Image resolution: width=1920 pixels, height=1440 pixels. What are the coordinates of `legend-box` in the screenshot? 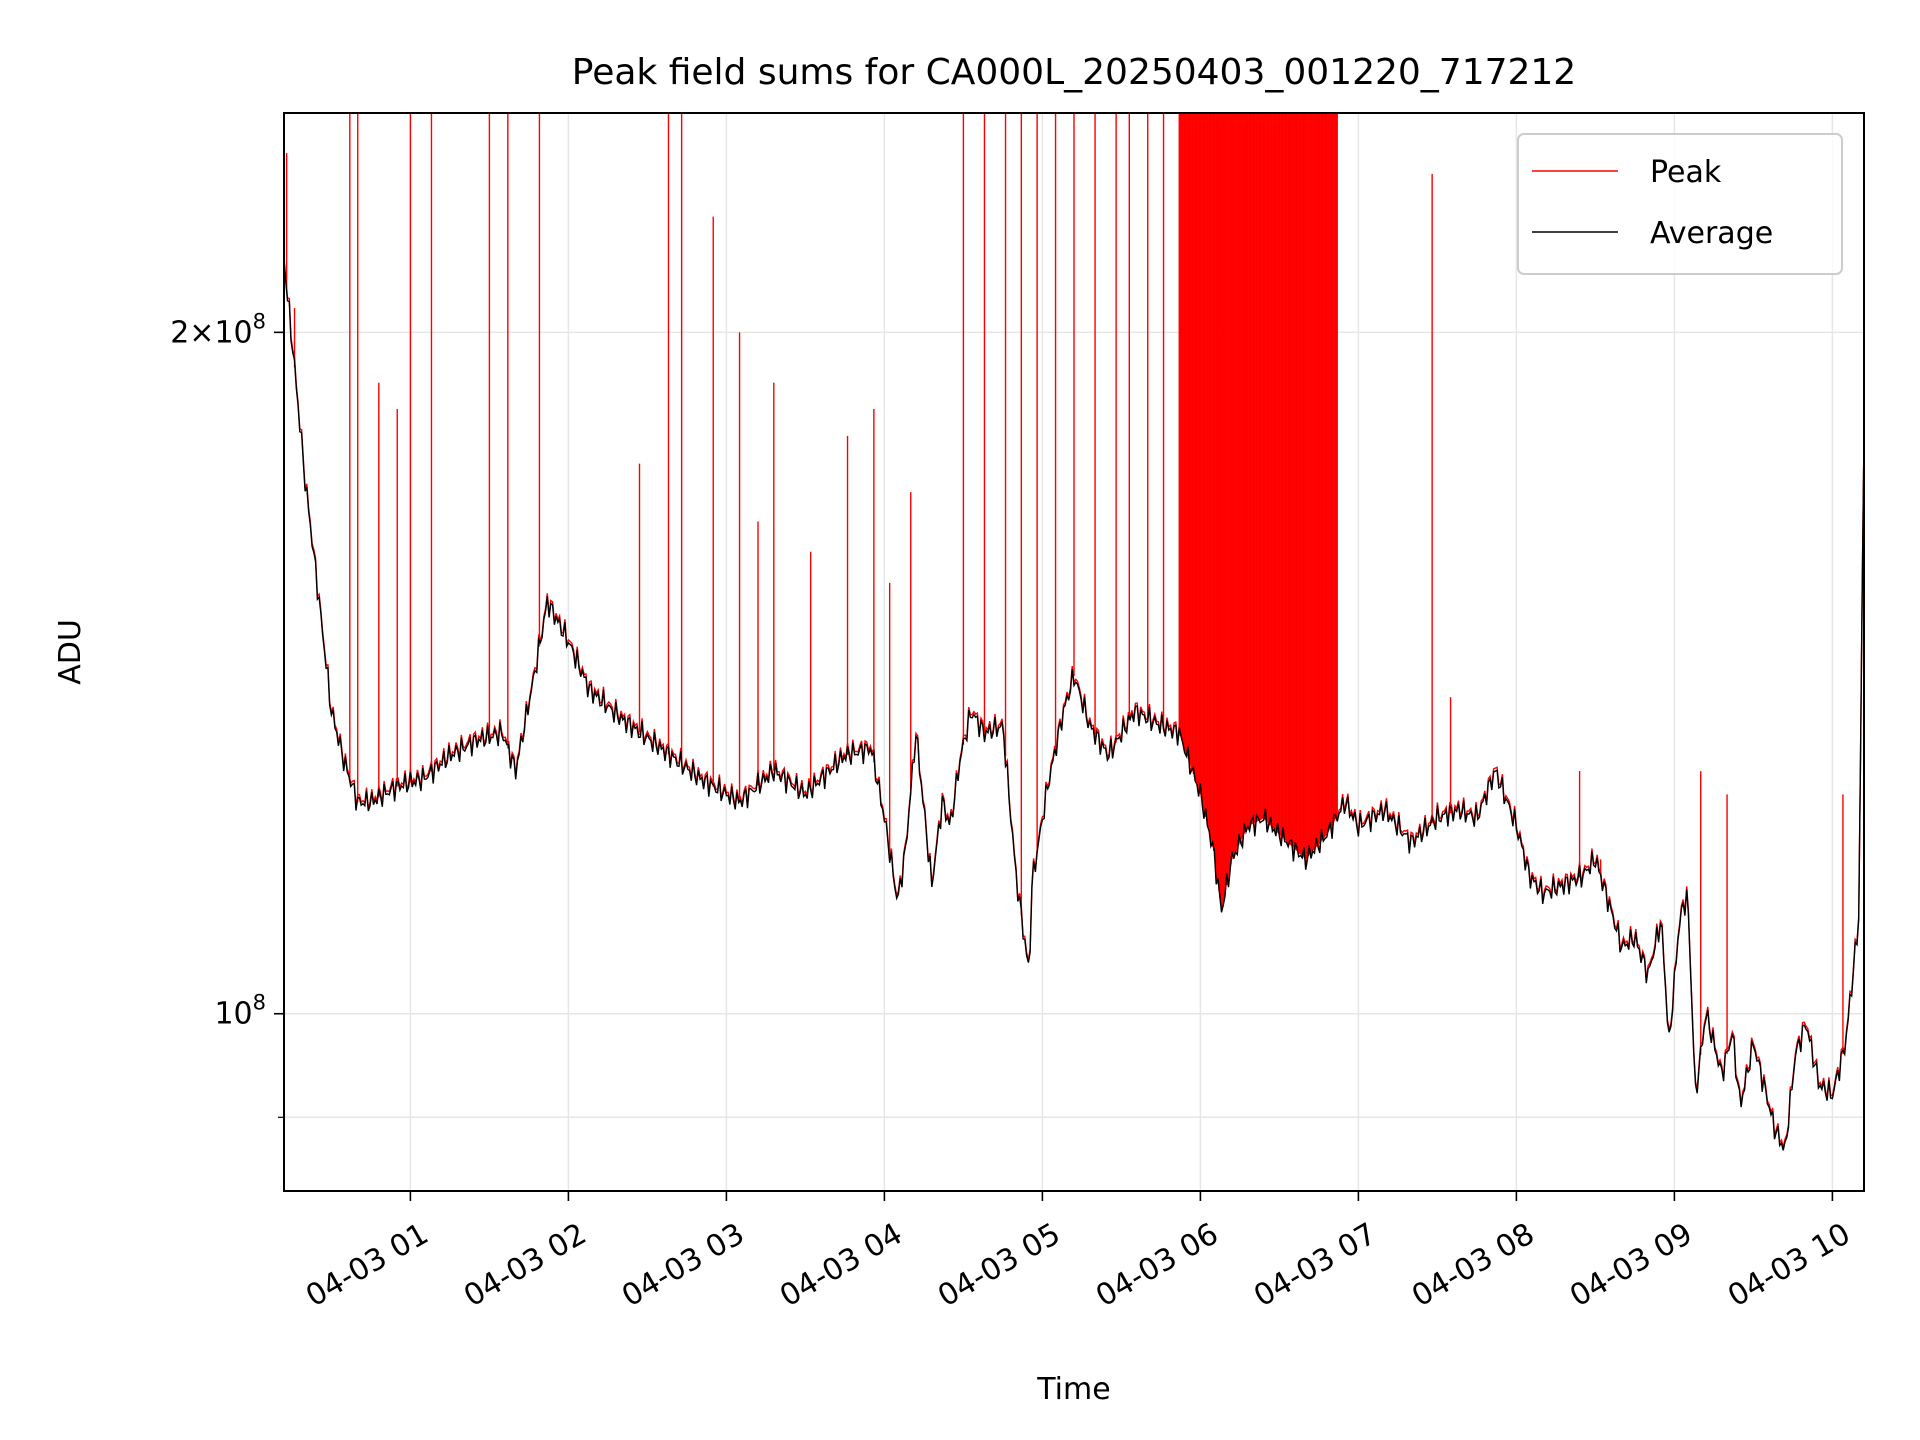 It's located at (1680, 204).